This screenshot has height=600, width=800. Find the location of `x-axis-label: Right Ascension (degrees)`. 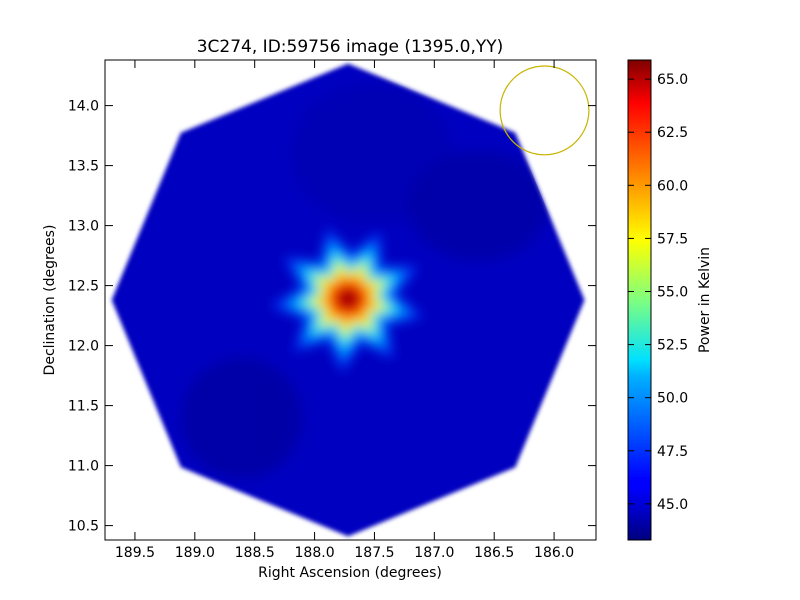

x-axis-label: Right Ascension (degrees) is located at coordinates (350, 573).